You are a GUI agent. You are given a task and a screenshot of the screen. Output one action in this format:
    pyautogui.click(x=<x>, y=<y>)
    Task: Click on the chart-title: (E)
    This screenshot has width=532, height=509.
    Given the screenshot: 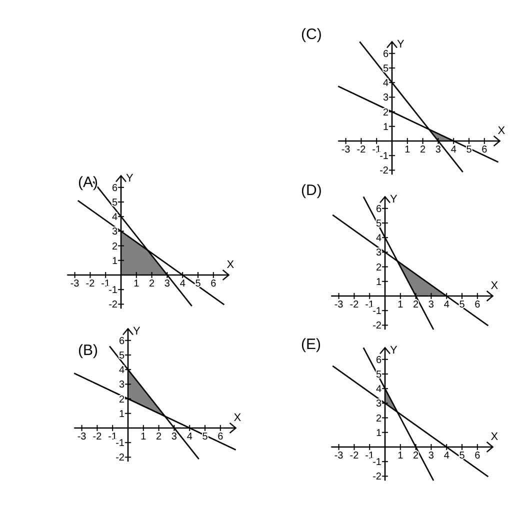 What is the action you would take?
    pyautogui.click(x=311, y=344)
    